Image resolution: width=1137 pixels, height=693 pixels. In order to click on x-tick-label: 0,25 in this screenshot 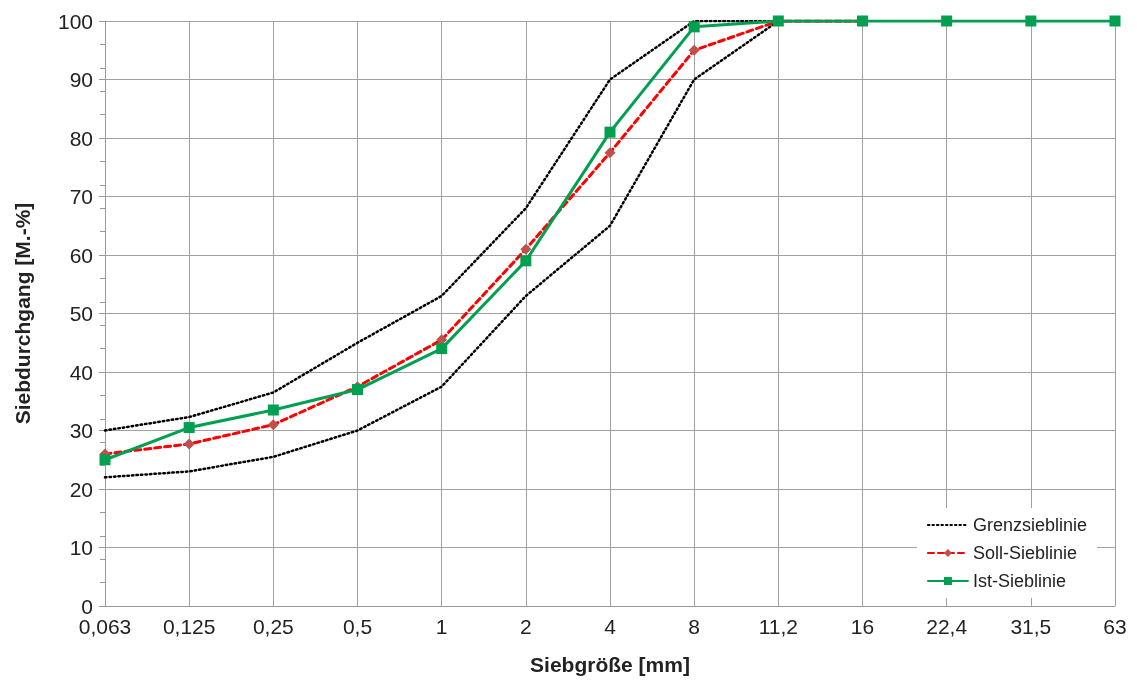, I will do `click(273, 626)`.